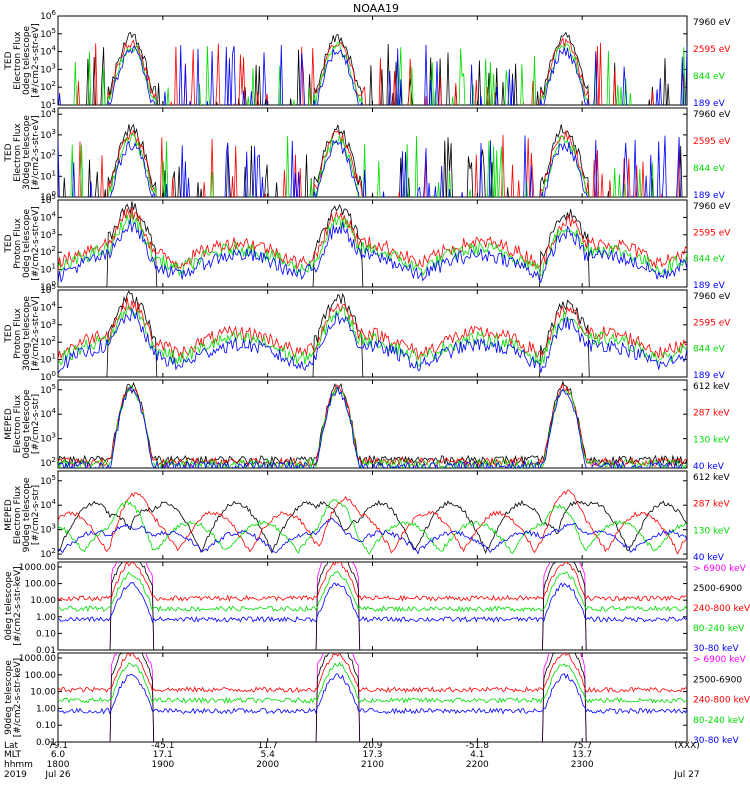  I want to click on x-row-label: 2019, so click(15, 775).